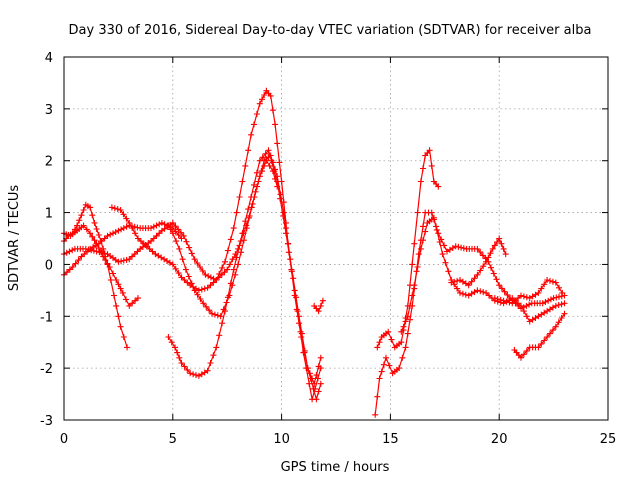  What do you see at coordinates (46, 317) in the screenshot?
I see `y-tick-label: -1` at bounding box center [46, 317].